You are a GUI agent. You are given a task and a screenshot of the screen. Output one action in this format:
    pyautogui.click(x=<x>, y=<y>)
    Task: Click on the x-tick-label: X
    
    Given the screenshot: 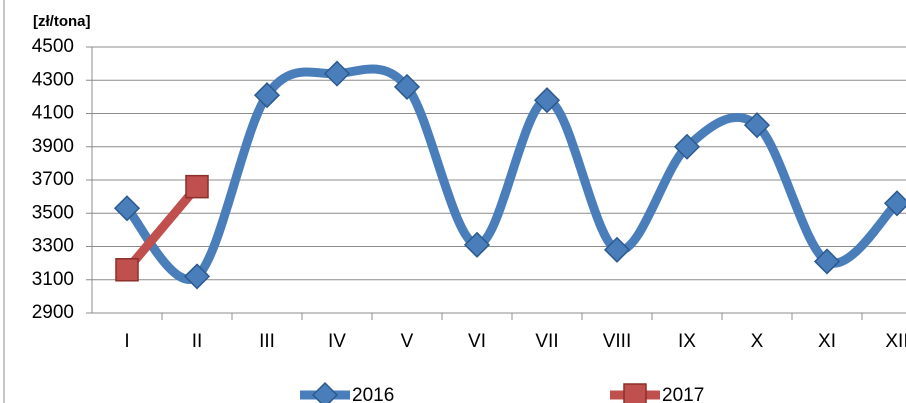 What is the action you would take?
    pyautogui.click(x=757, y=341)
    